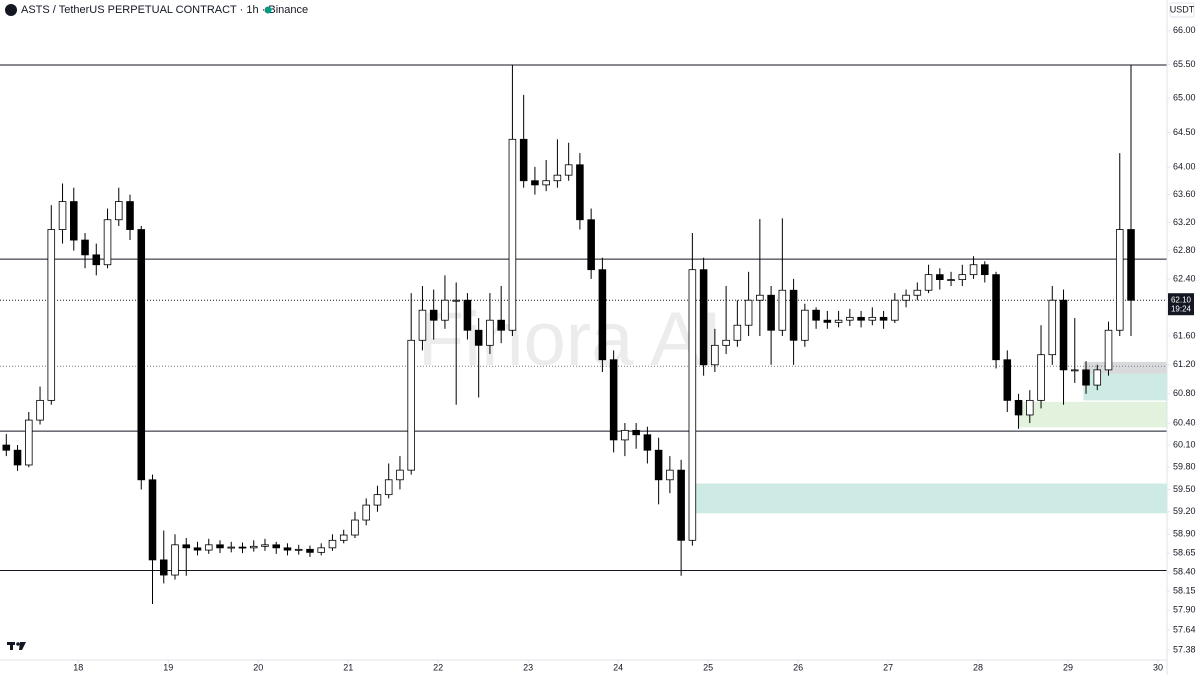  I want to click on x-tick-label: 22, so click(438, 667).